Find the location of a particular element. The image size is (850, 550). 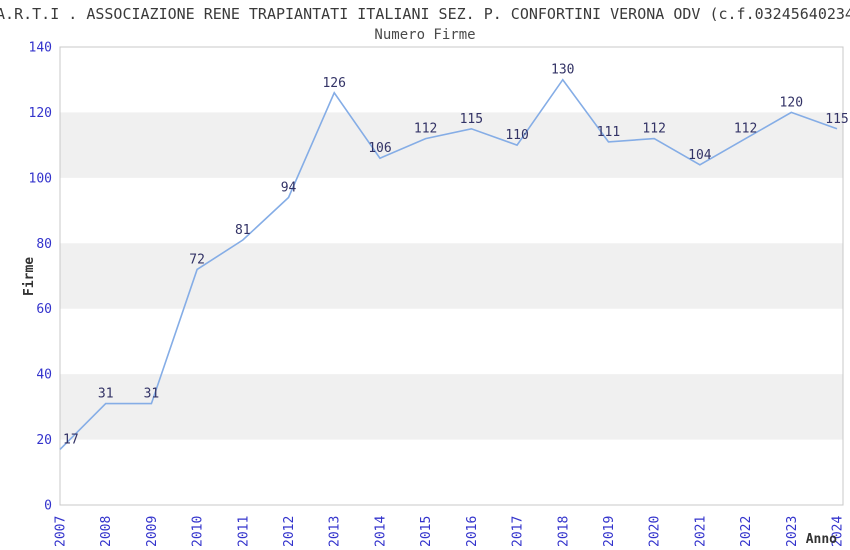

y-tick-label: 20 is located at coordinates (44, 440).